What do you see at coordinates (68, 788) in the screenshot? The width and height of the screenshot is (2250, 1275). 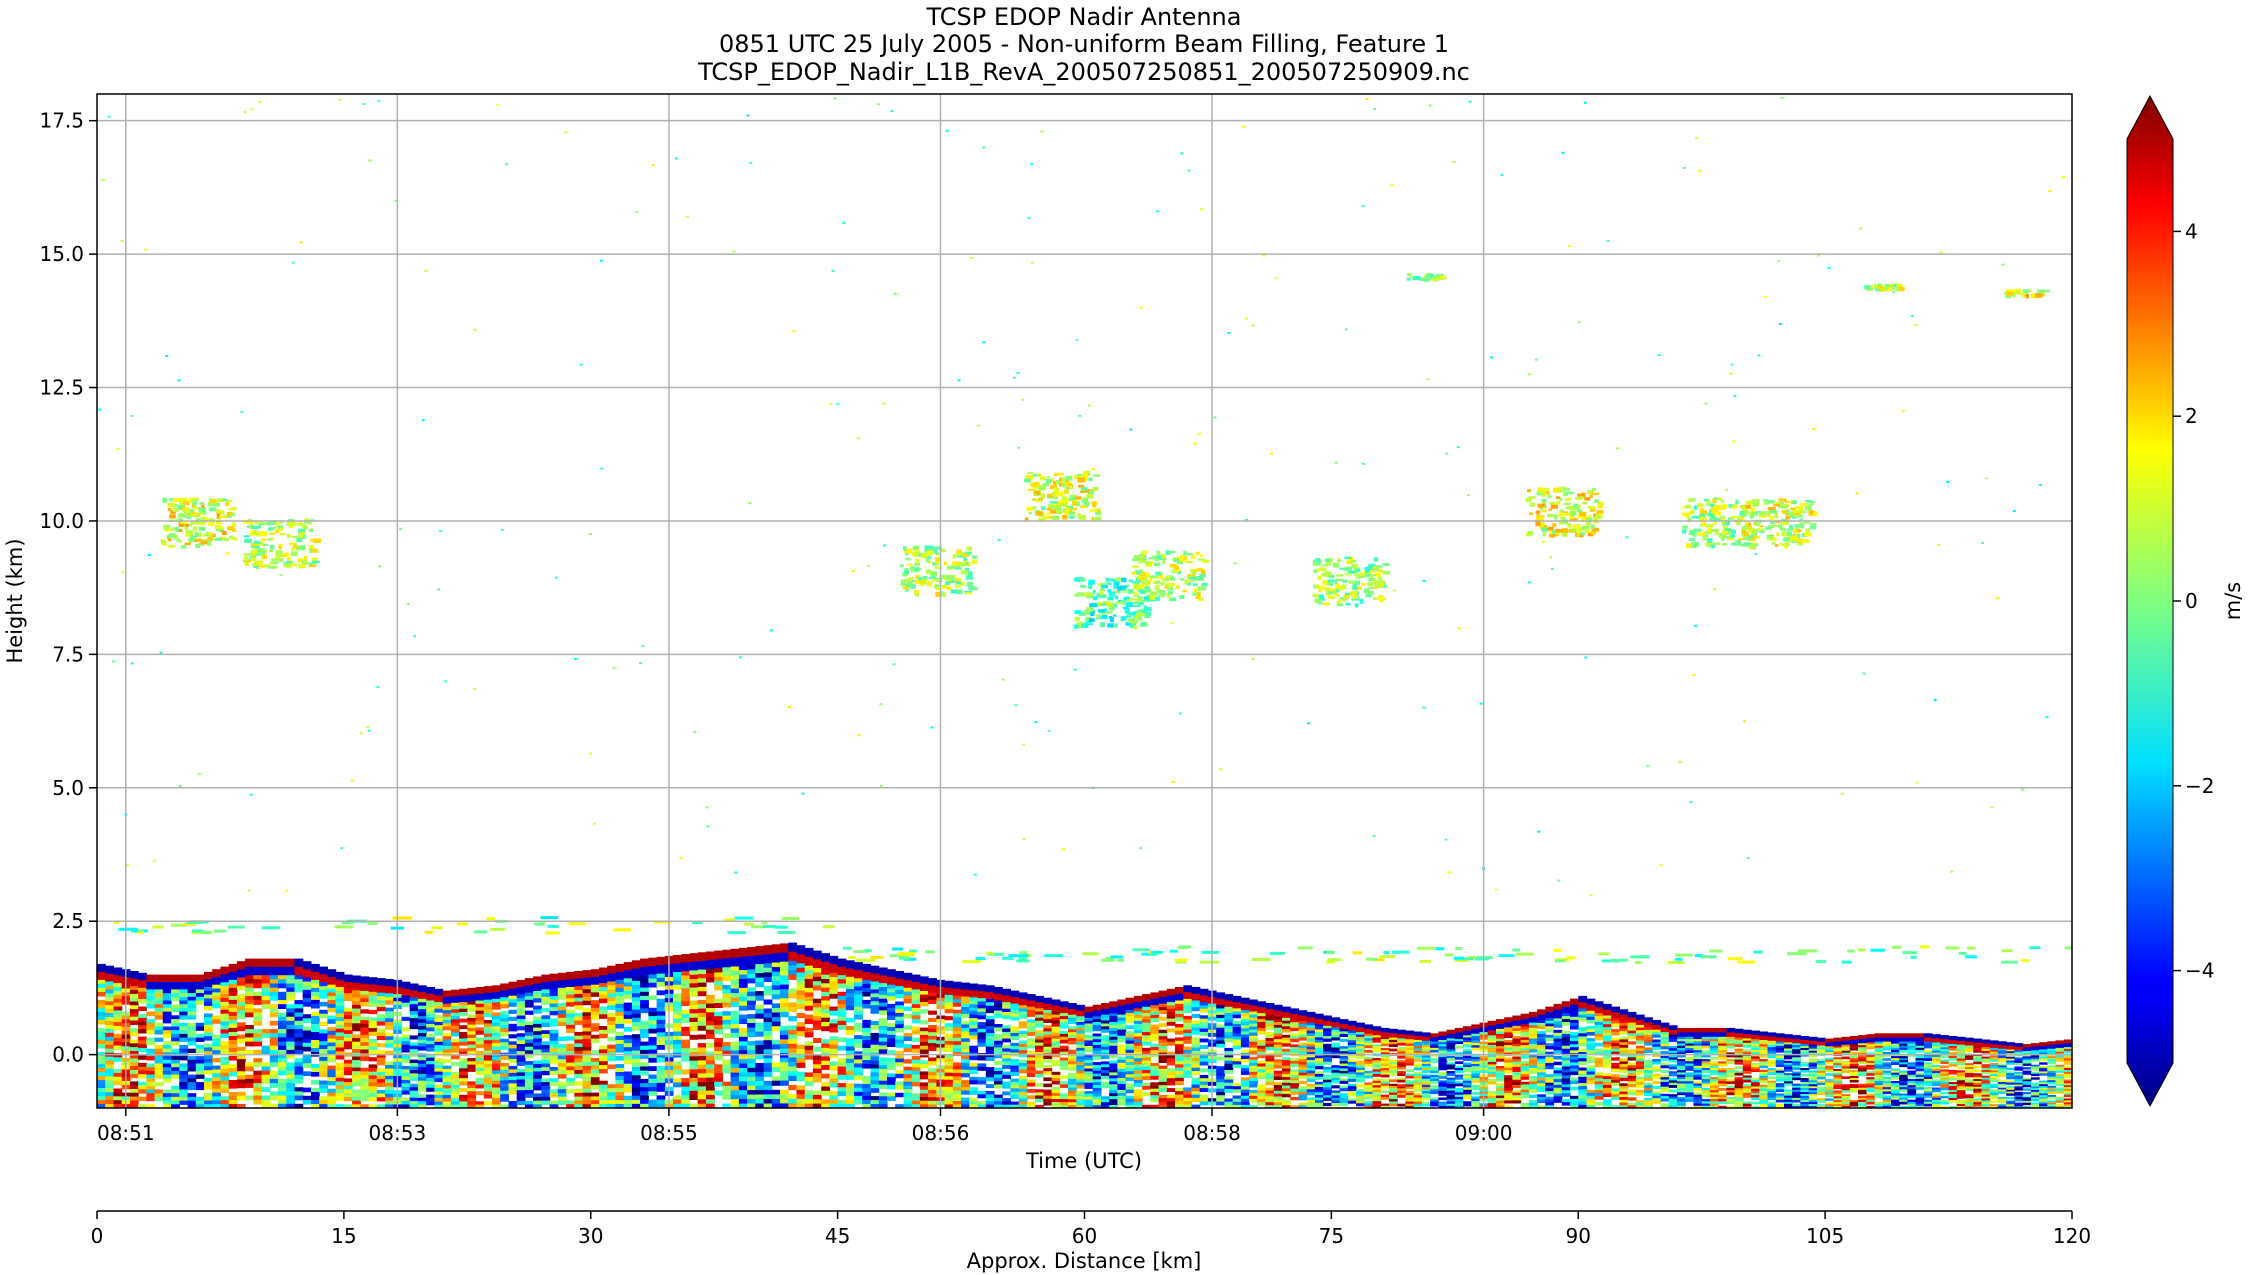 I see `height-tick-label: 5.0` at bounding box center [68, 788].